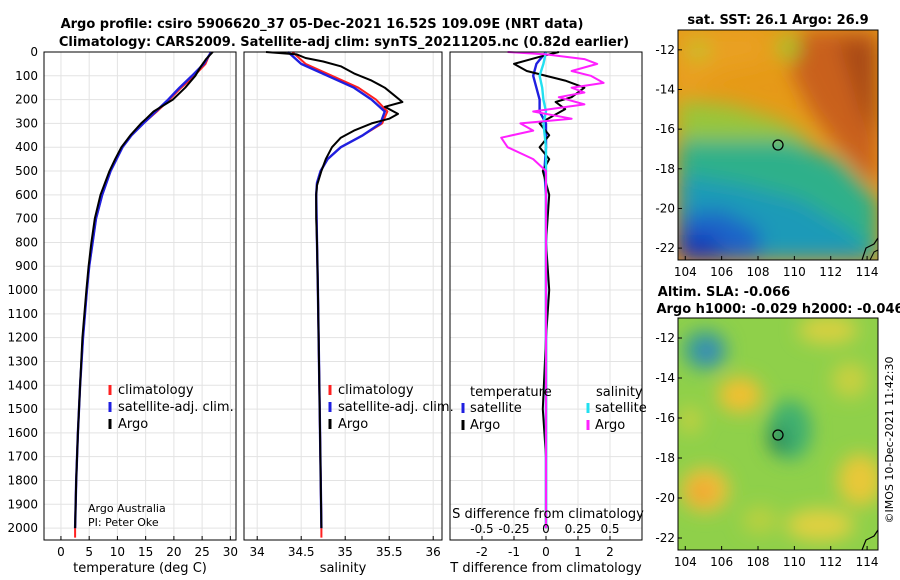 This screenshot has width=900, height=580. Describe the element at coordinates (578, 552) in the screenshot. I see `x-tick-label: 1` at that location.